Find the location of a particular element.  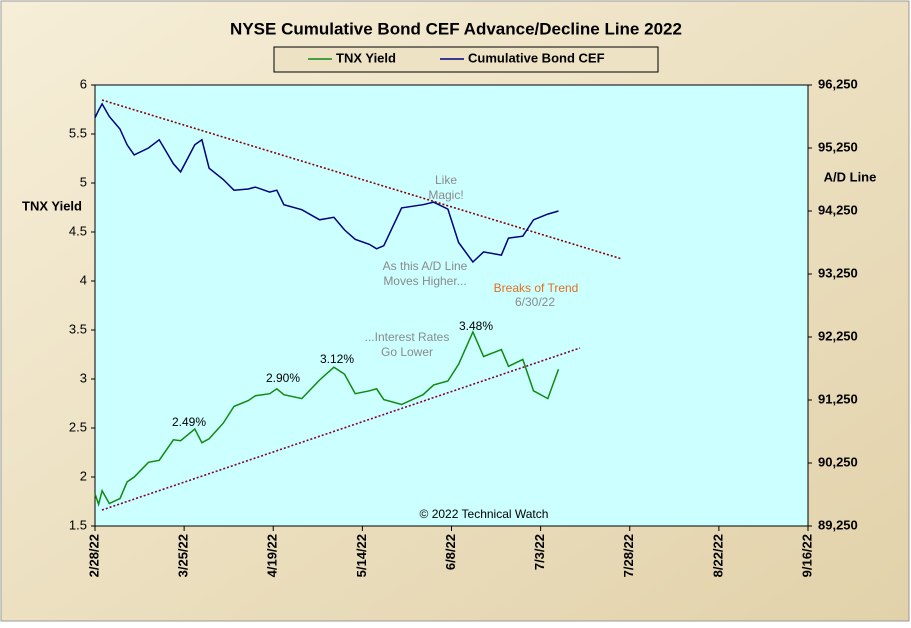

annotation: Go Lower is located at coordinates (407, 352).